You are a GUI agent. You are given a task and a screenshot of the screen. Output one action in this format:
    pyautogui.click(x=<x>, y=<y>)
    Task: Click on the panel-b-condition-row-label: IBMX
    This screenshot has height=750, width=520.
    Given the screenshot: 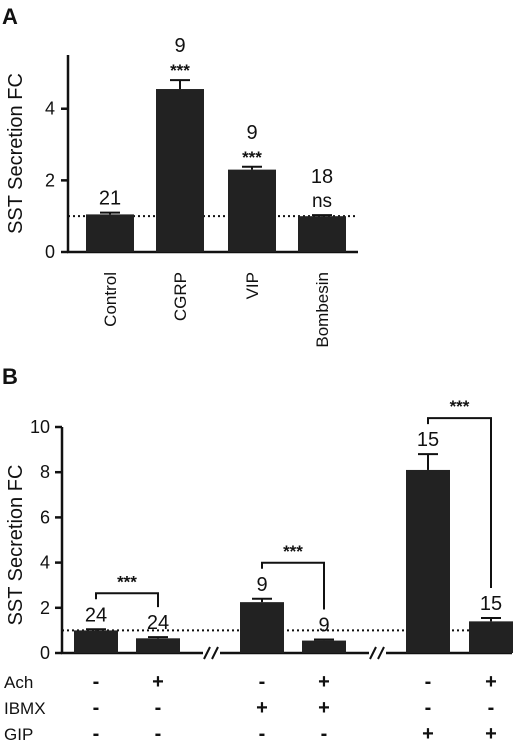 What is the action you would take?
    pyautogui.click(x=25, y=708)
    